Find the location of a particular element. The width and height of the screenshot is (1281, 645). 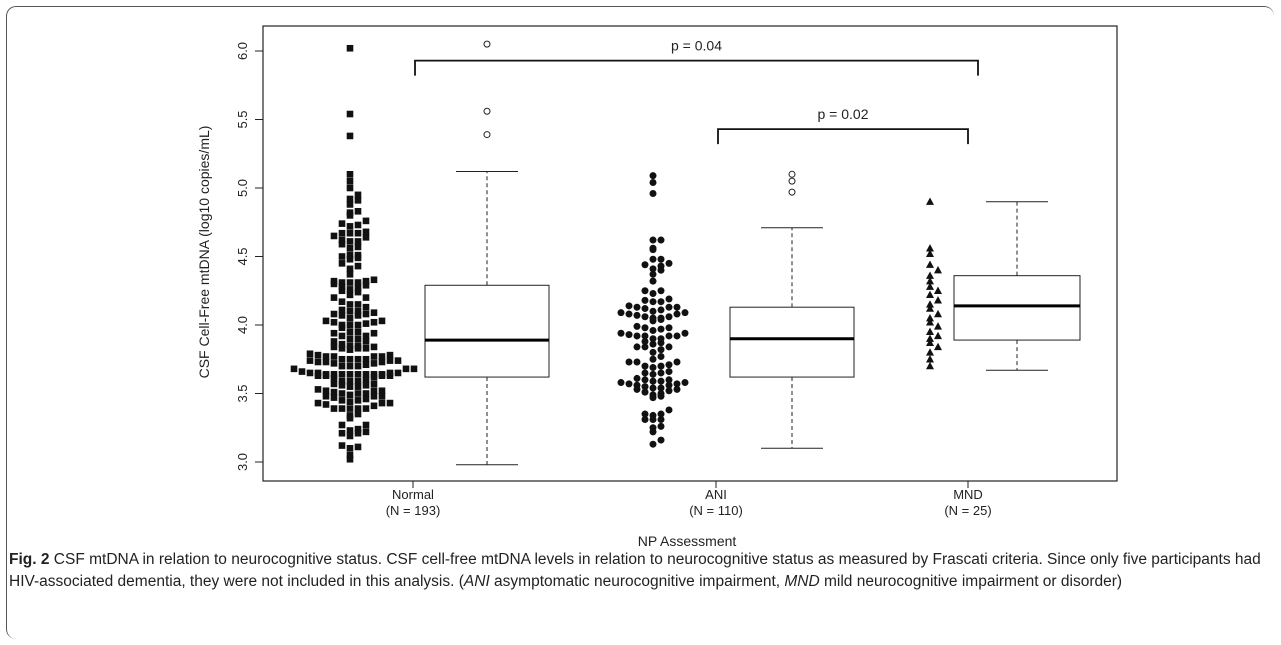

x-tick-n-label: (N = 110) is located at coordinates (716, 510).